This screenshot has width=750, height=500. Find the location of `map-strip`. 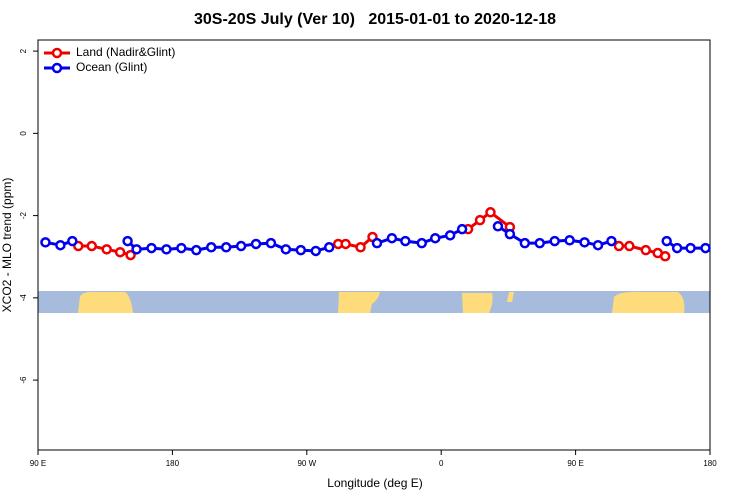

map-strip is located at coordinates (374, 302).